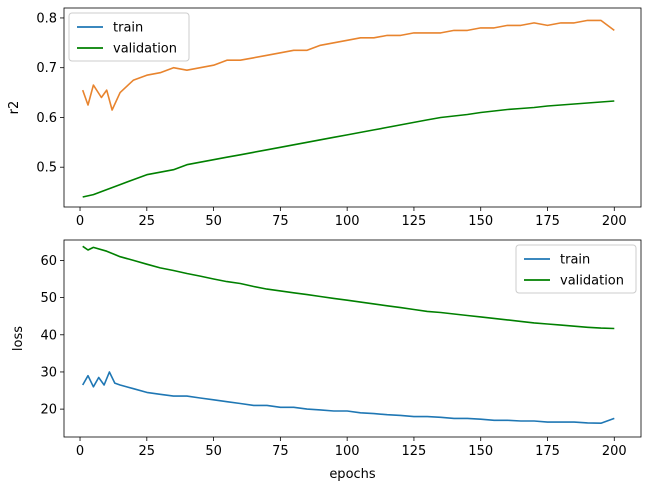  I want to click on y-axis-label: loss, so click(18, 338).